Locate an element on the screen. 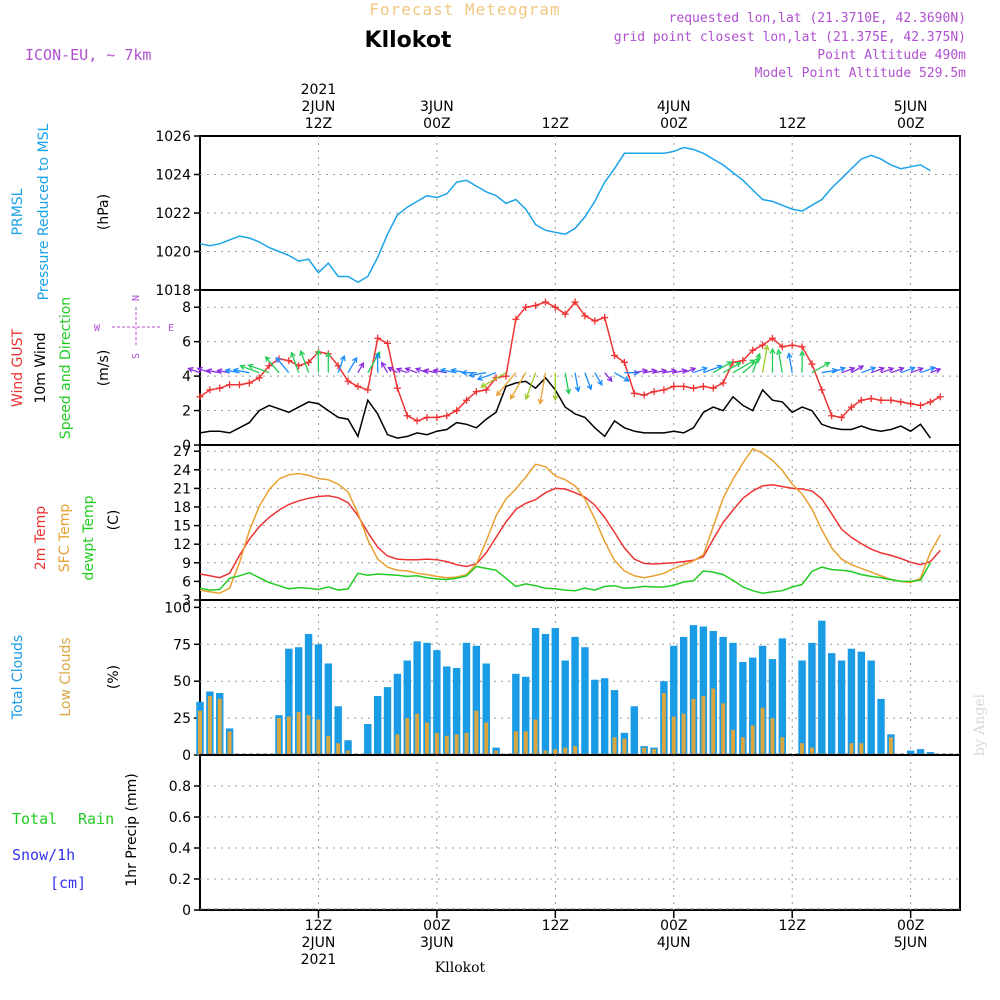 The image size is (1000, 1000). compass-rose-icon: N S W E is located at coordinates (134, 327).